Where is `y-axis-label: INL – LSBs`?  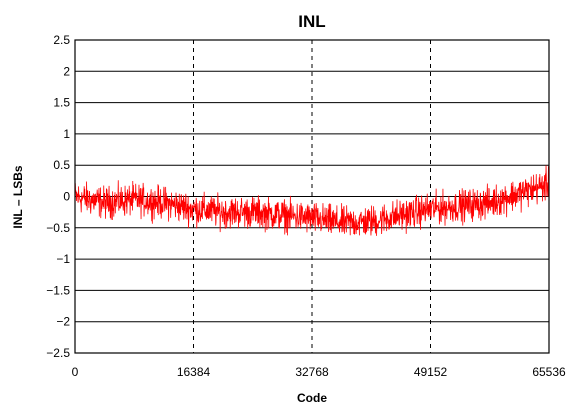 y-axis-label: INL – LSBs is located at coordinates (18, 196).